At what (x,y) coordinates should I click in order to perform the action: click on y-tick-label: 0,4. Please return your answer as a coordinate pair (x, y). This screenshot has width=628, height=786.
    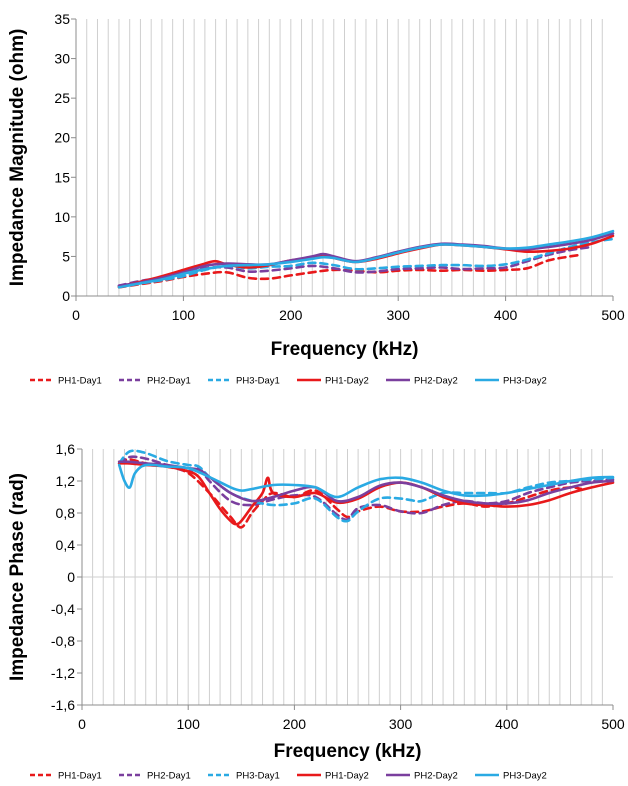
    Looking at the image, I should click on (66, 545).